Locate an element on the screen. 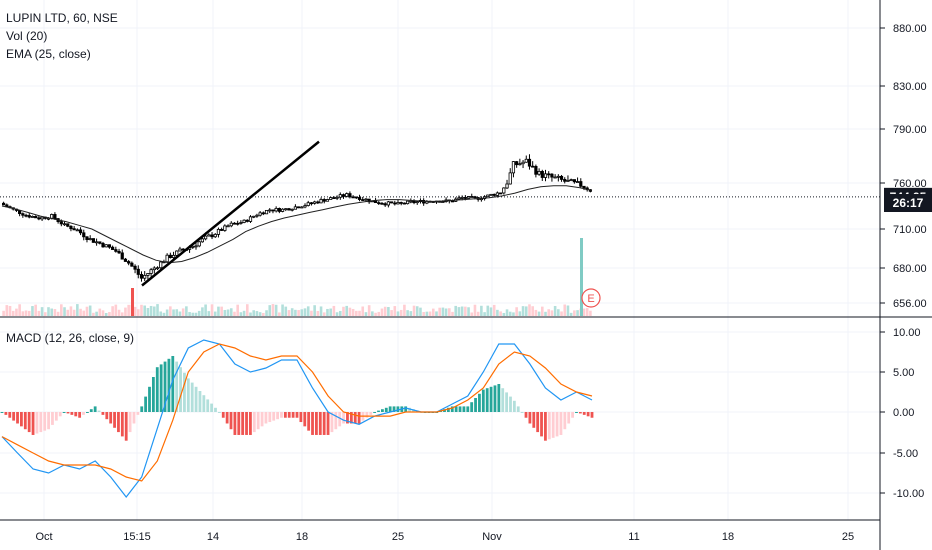 The image size is (932, 550). macd-tick-label: 0.00 is located at coordinates (903, 413).